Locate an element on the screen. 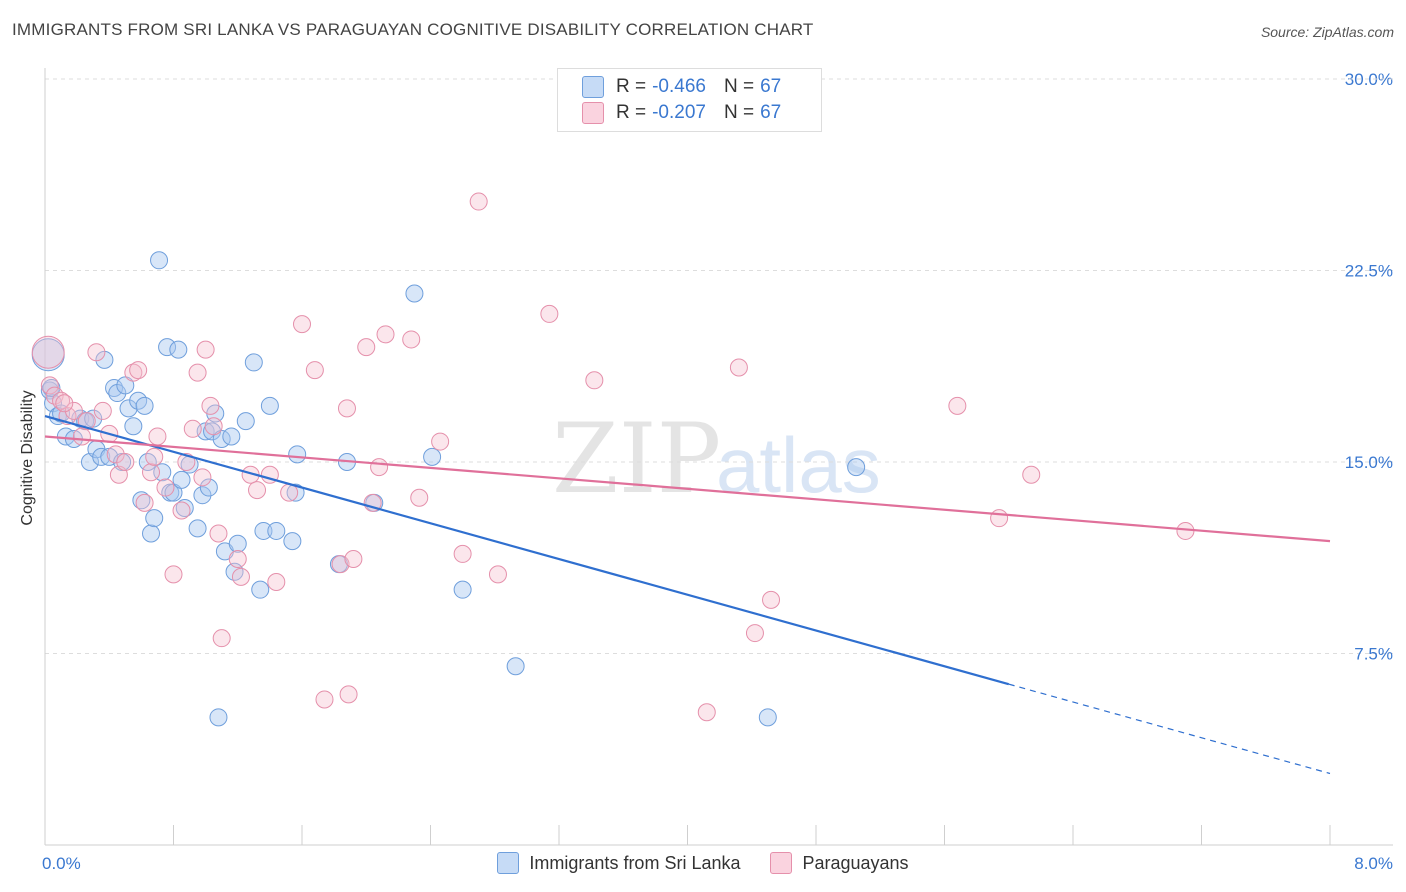 This screenshot has width=1406, height=892. legend-item-paraguayans: Paraguayans is located at coordinates (839, 863).